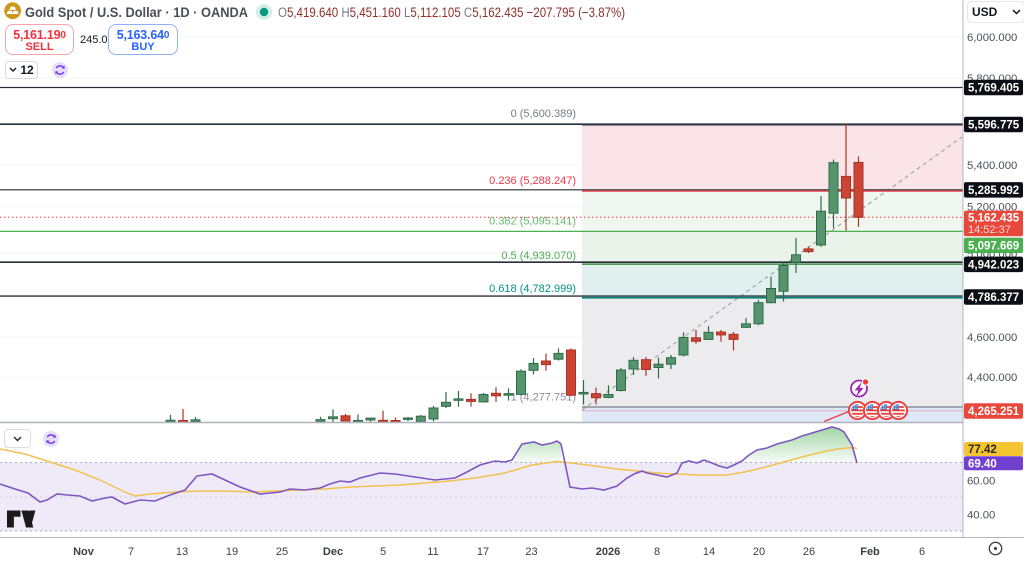  What do you see at coordinates (993, 246) in the screenshot?
I see `svg-text: 5,097.669` at bounding box center [993, 246].